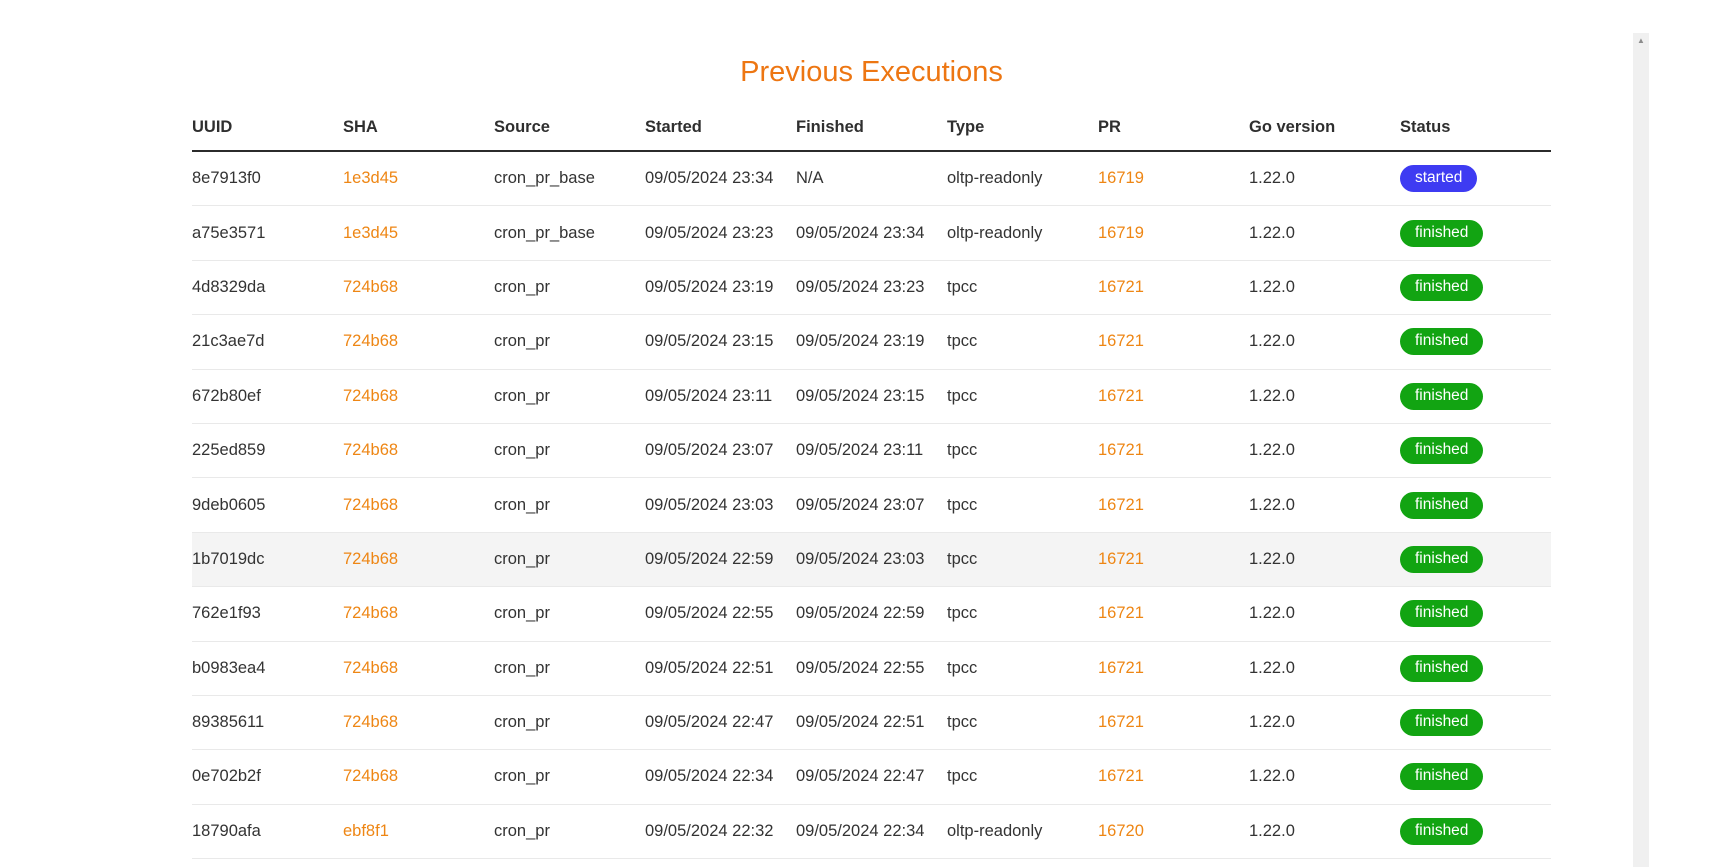  I want to click on cell-uuid: a75e3571, so click(267, 233).